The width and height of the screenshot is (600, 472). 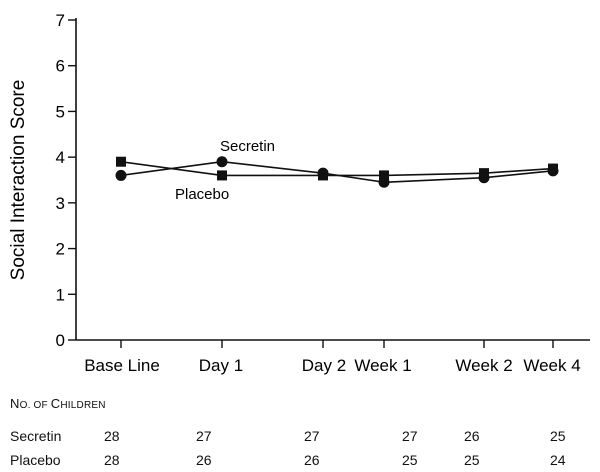 What do you see at coordinates (18, 180) in the screenshot?
I see `y-axis-label: Social Interaction Score` at bounding box center [18, 180].